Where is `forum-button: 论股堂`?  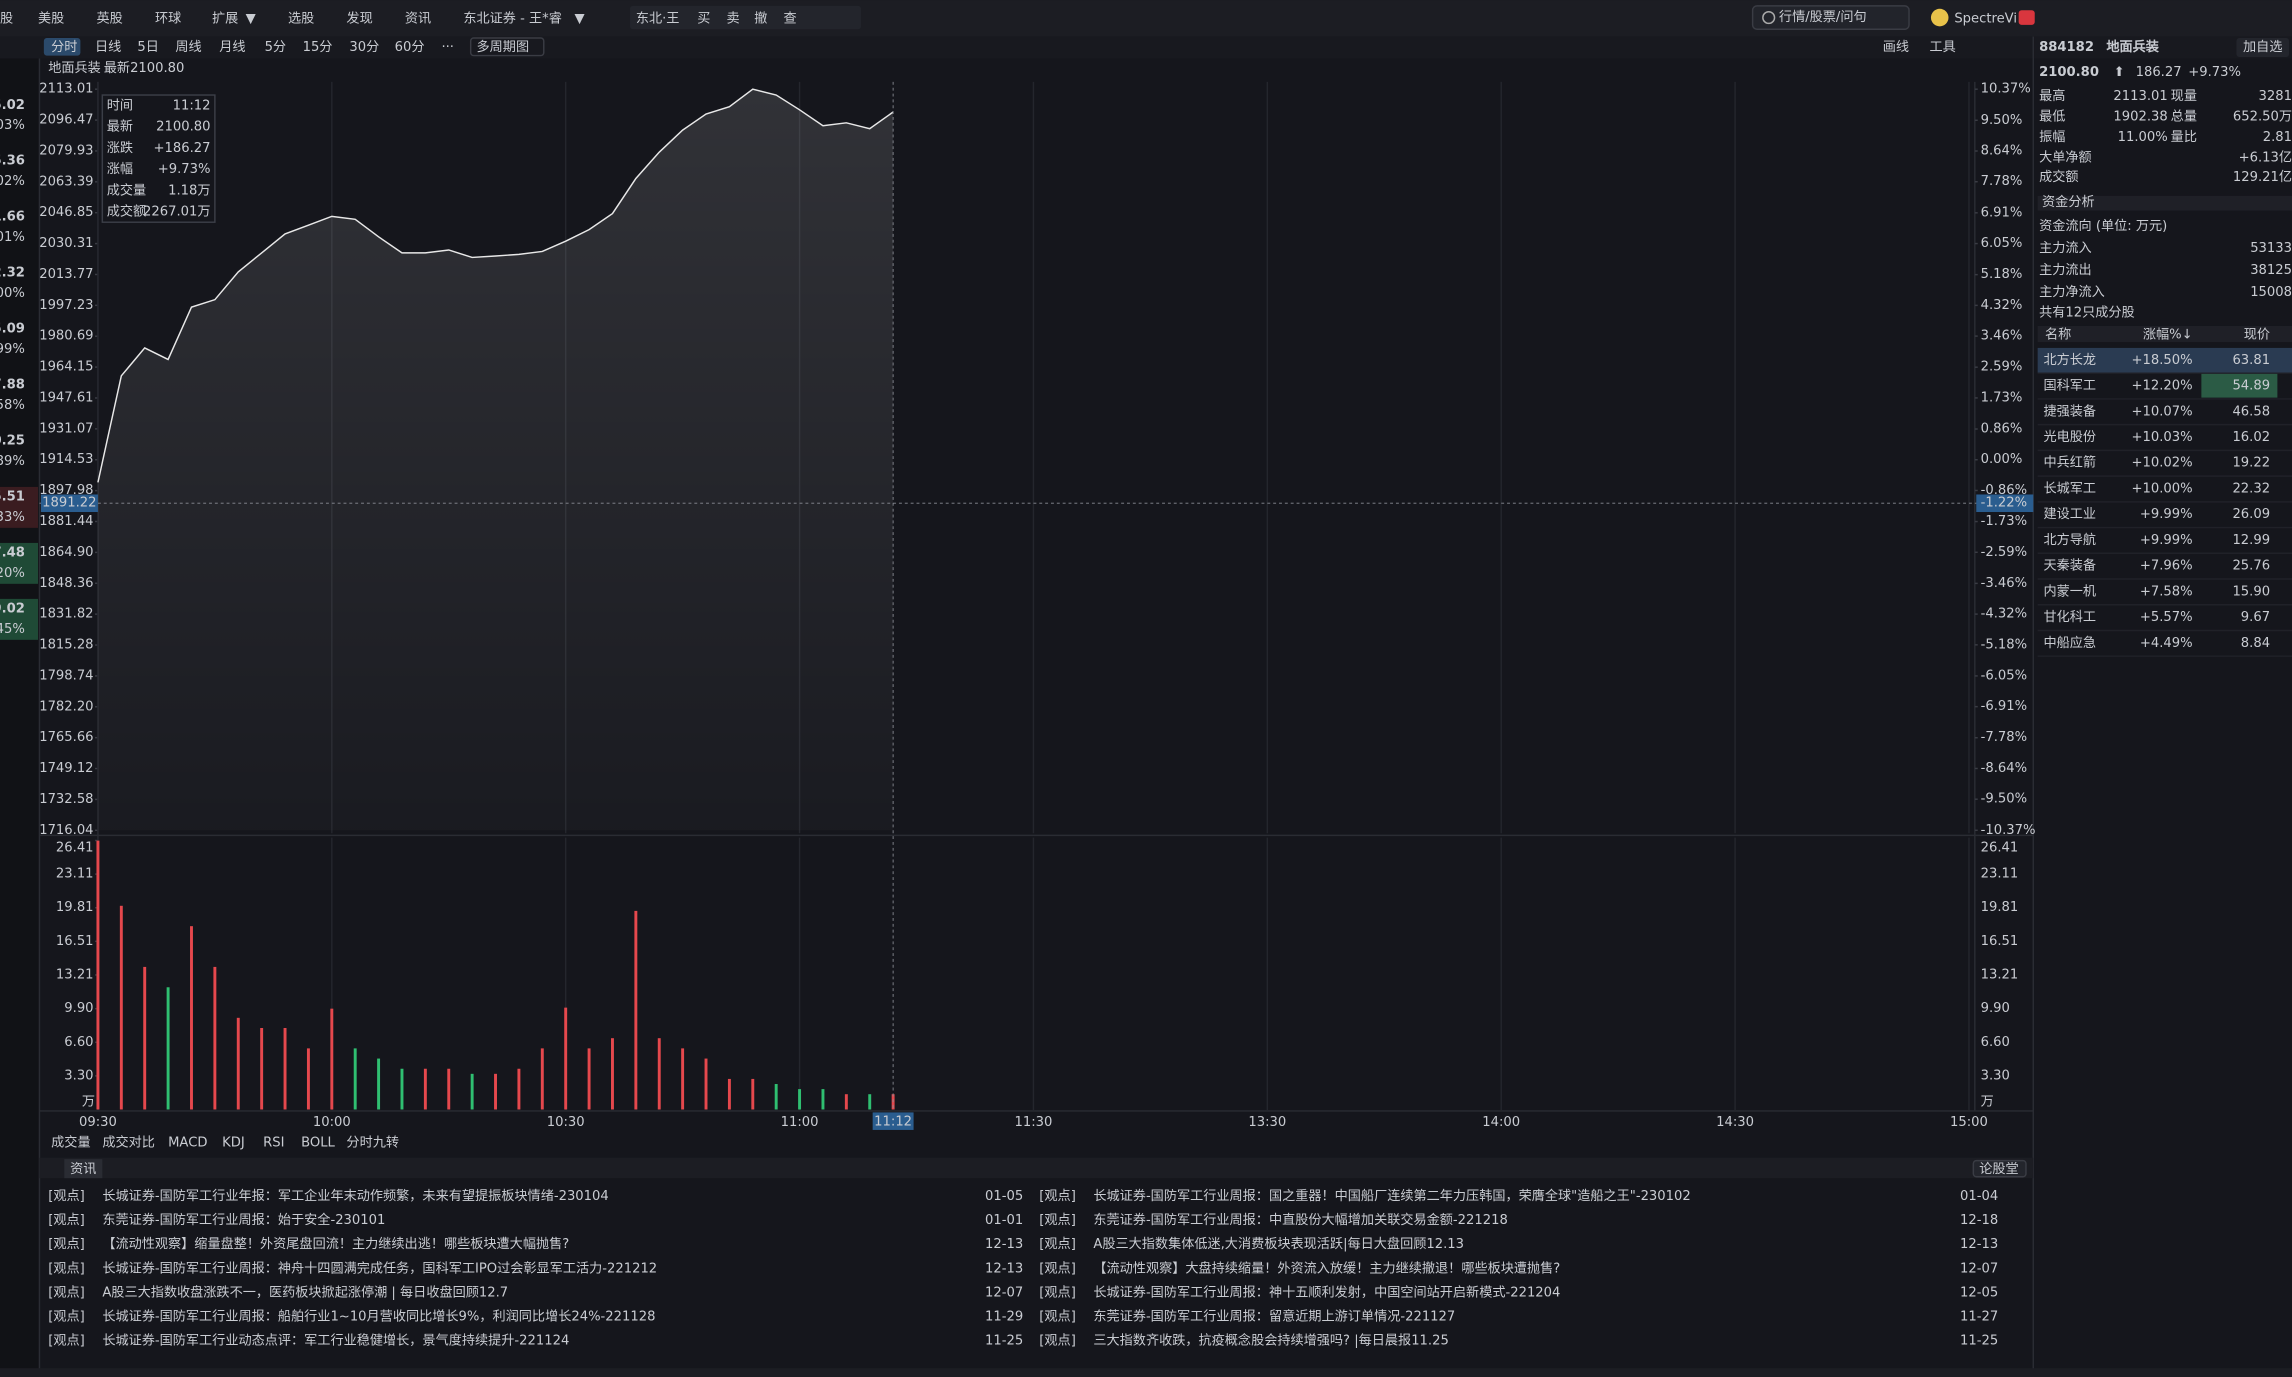
forum-button: 论股堂 is located at coordinates (1998, 1169).